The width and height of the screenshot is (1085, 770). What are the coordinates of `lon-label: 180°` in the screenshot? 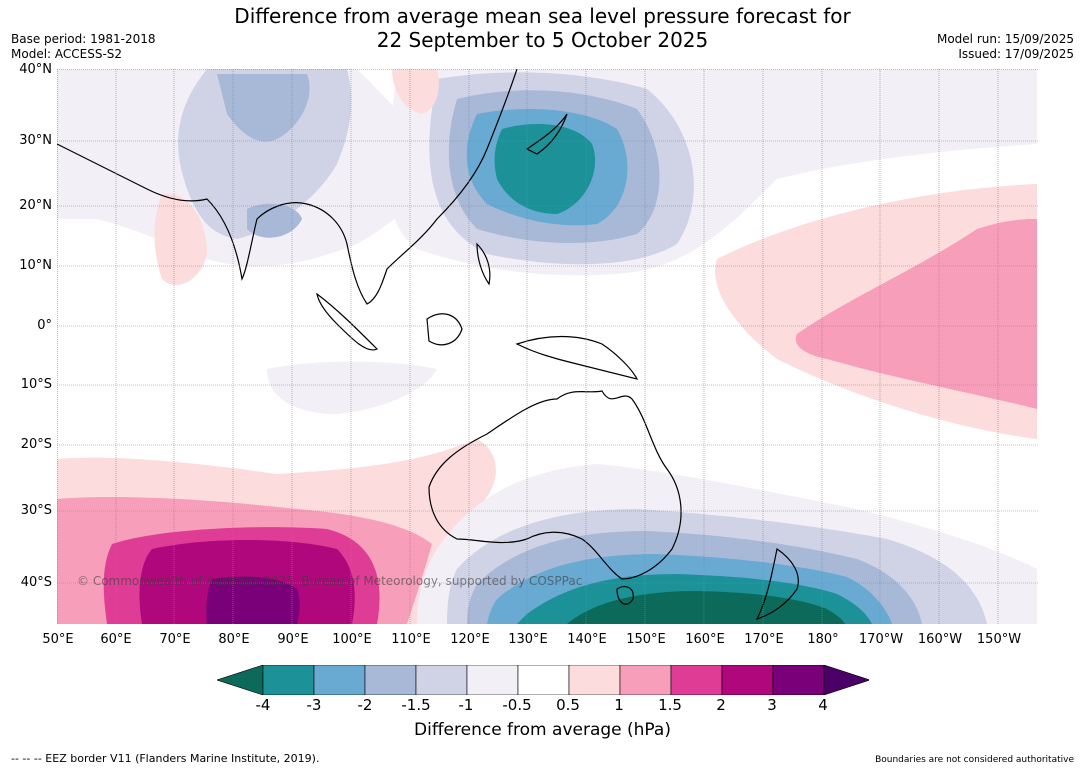 It's located at (823, 639).